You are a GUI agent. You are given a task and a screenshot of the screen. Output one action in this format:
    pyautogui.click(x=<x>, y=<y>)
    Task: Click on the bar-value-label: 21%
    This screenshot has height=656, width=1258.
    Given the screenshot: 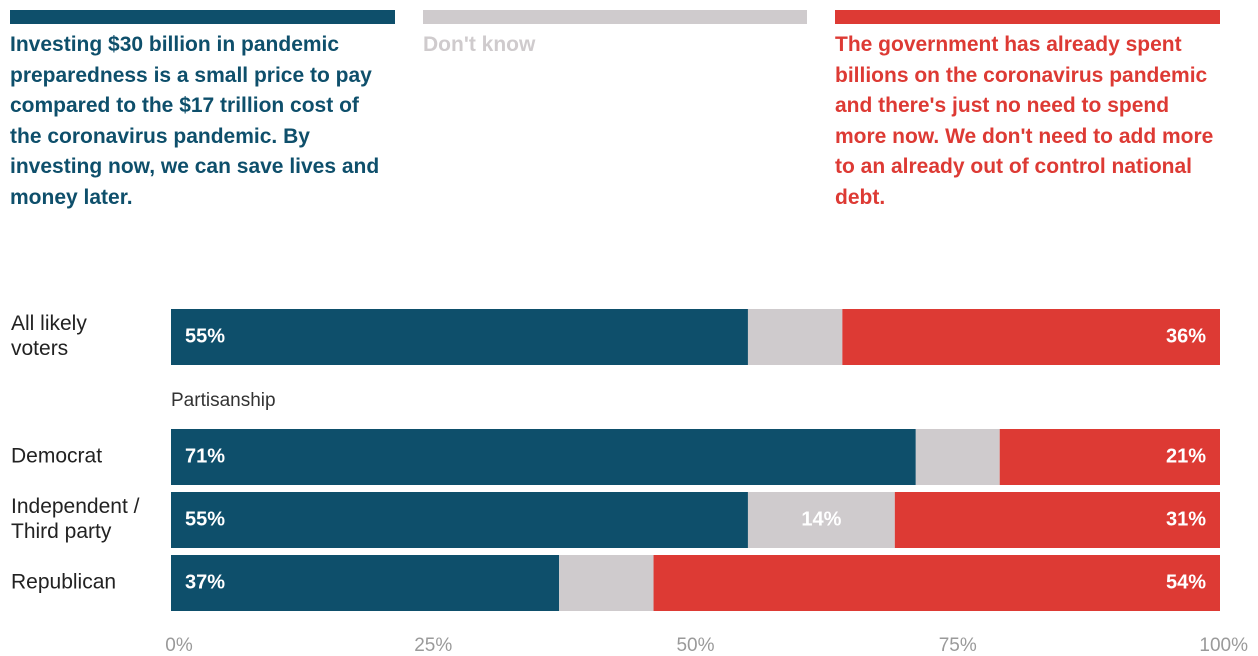 What is the action you would take?
    pyautogui.click(x=1186, y=456)
    